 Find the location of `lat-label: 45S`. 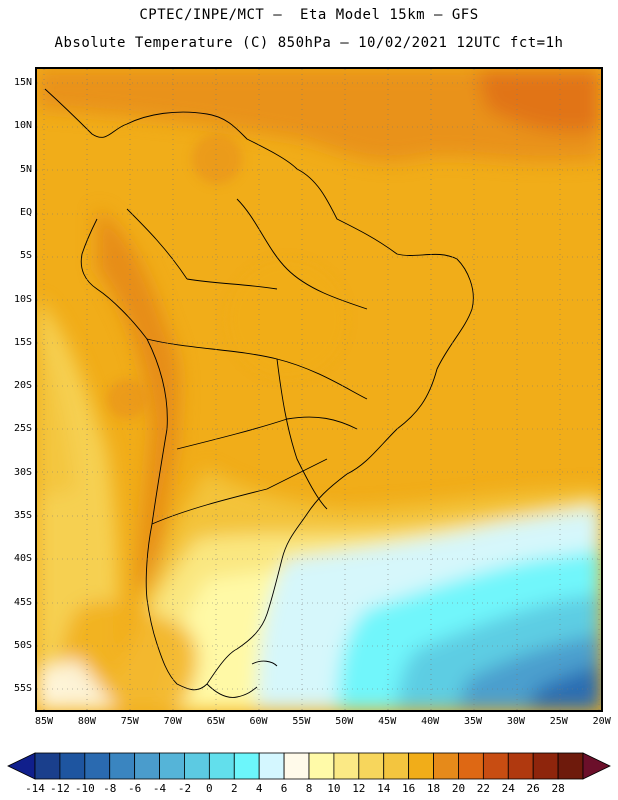

lat-label: 45S is located at coordinates (22, 602).